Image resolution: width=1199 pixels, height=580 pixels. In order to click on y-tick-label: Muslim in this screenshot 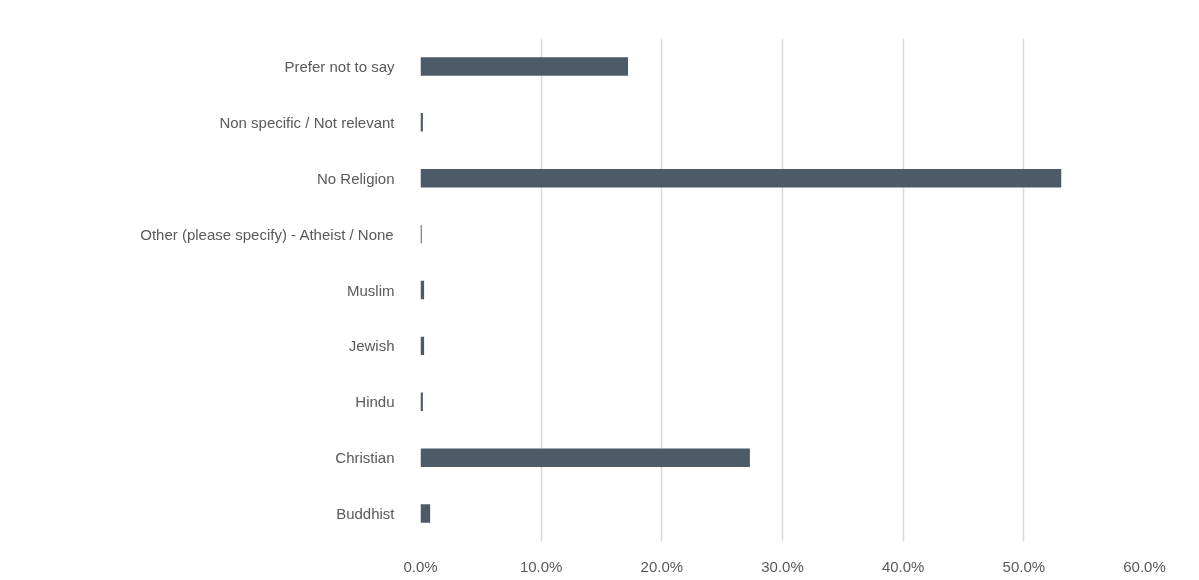, I will do `click(371, 290)`.